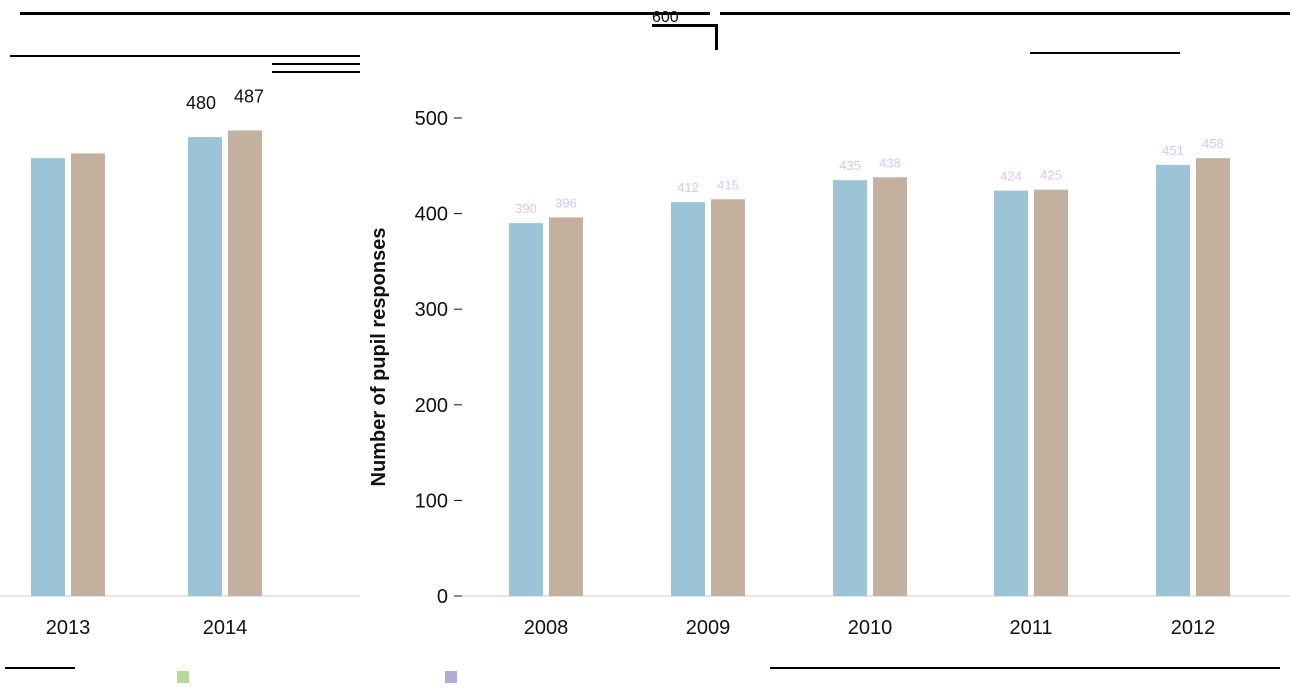  I want to click on data-label: 425, so click(1051, 175).